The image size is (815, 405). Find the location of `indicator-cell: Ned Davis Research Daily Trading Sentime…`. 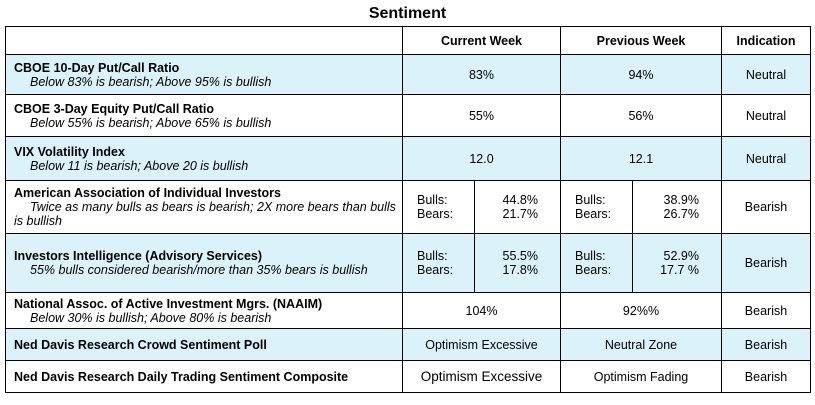

indicator-cell: Ned Davis Research Daily Trading Sentime… is located at coordinates (204, 376).